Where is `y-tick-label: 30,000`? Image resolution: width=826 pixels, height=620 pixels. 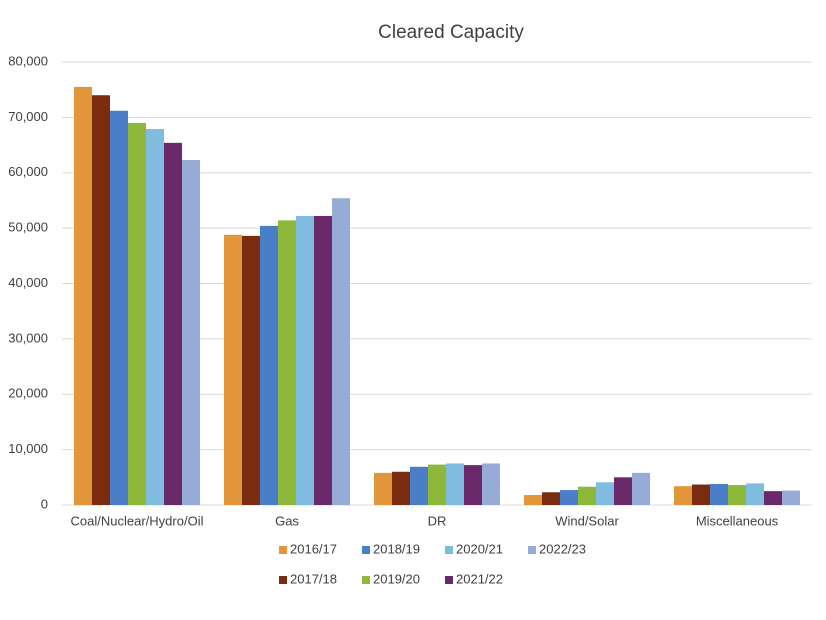 y-tick-label: 30,000 is located at coordinates (28, 337).